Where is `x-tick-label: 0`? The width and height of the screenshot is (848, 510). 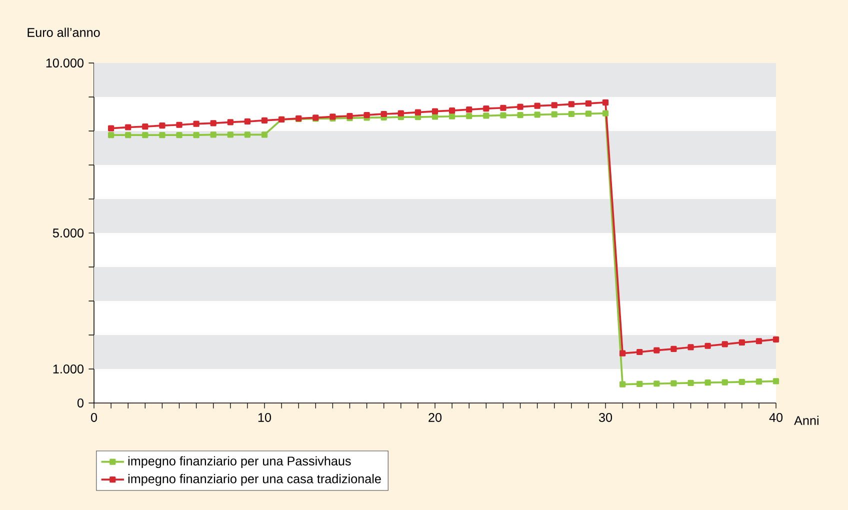 x-tick-label: 0 is located at coordinates (94, 417).